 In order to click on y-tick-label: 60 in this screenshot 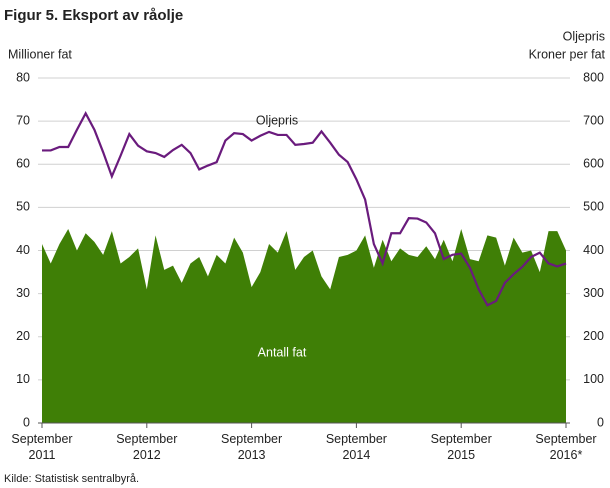, I will do `click(23, 164)`.